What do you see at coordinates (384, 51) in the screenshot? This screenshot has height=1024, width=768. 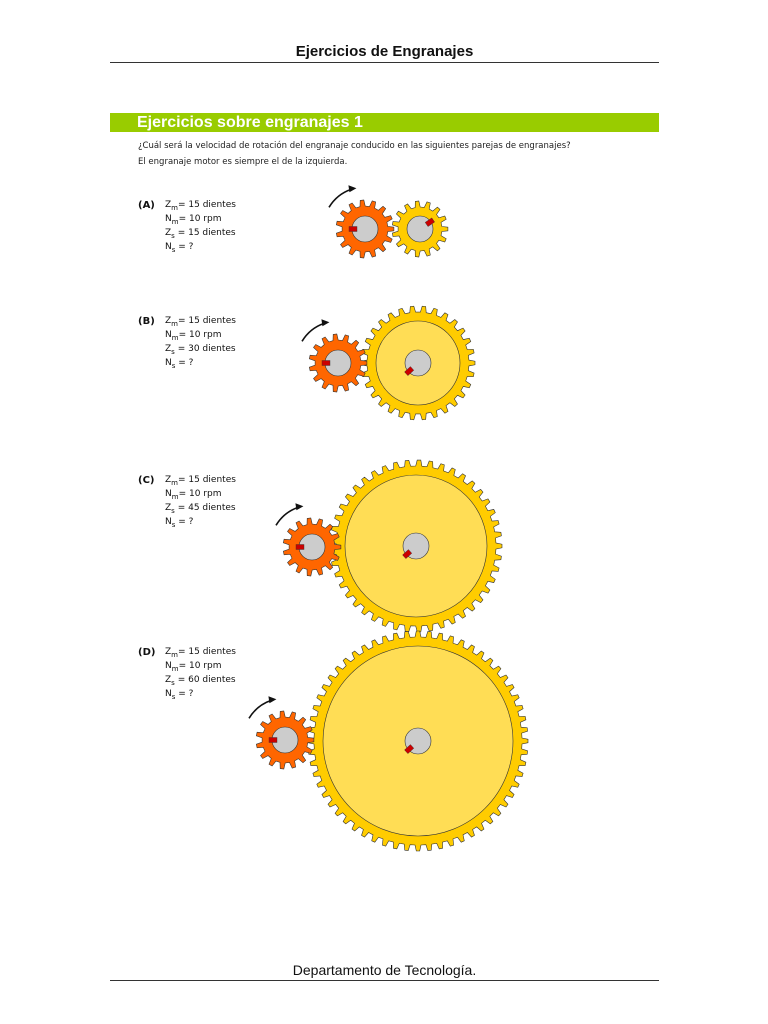 I see `page-title: Ejercicios de Engranajes` at bounding box center [384, 51].